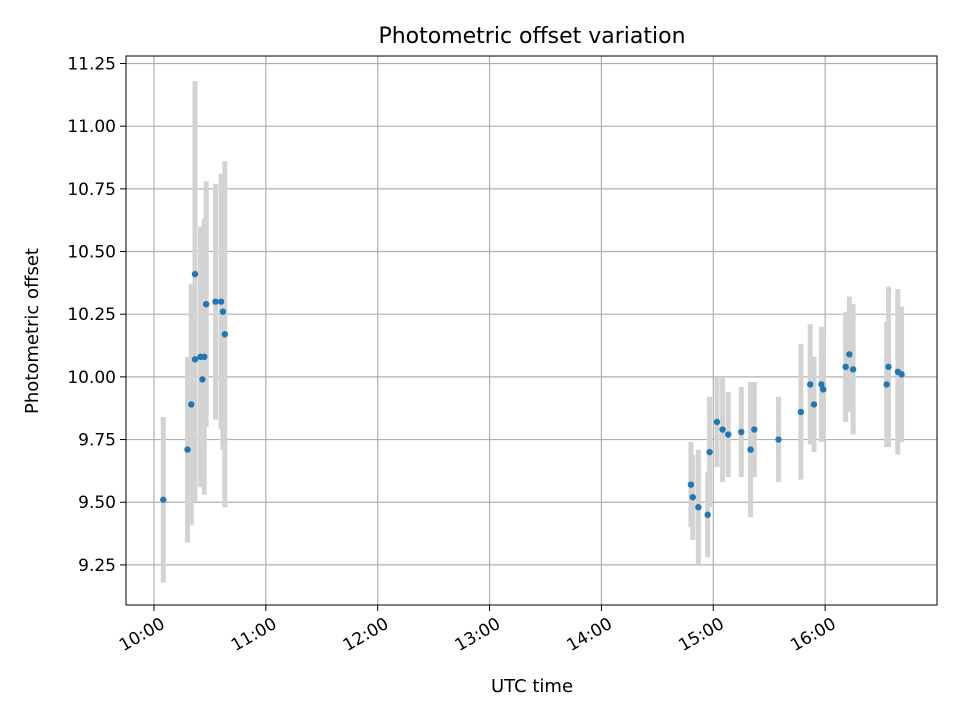 This screenshot has height=720, width=960. What do you see at coordinates (91, 253) in the screenshot?
I see `y-tick-label: 10.50` at bounding box center [91, 253].